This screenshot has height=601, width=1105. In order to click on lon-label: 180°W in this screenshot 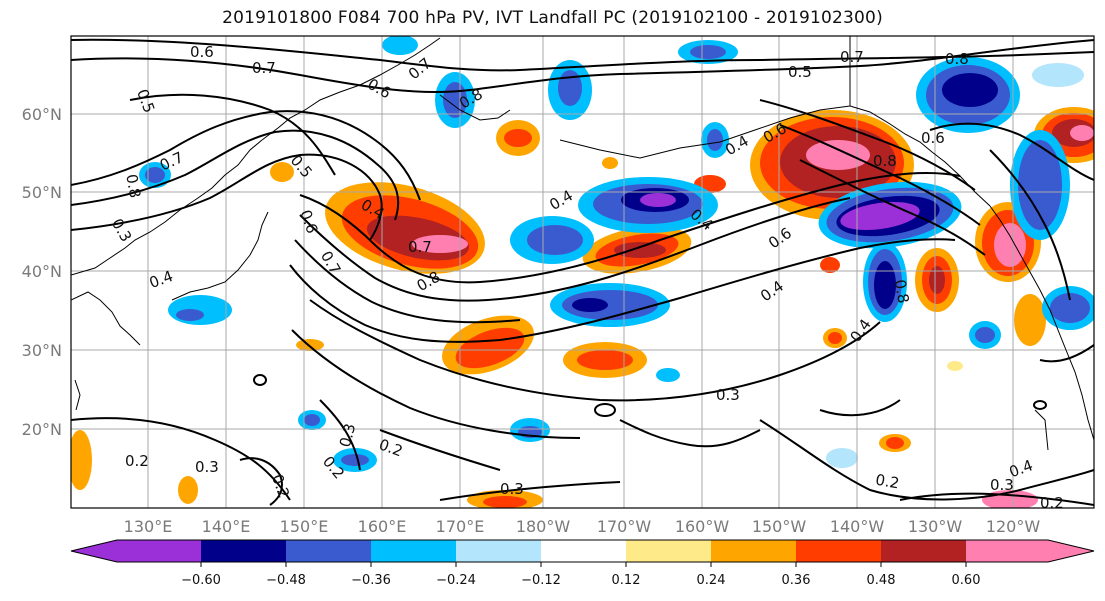, I will do `click(543, 526)`.